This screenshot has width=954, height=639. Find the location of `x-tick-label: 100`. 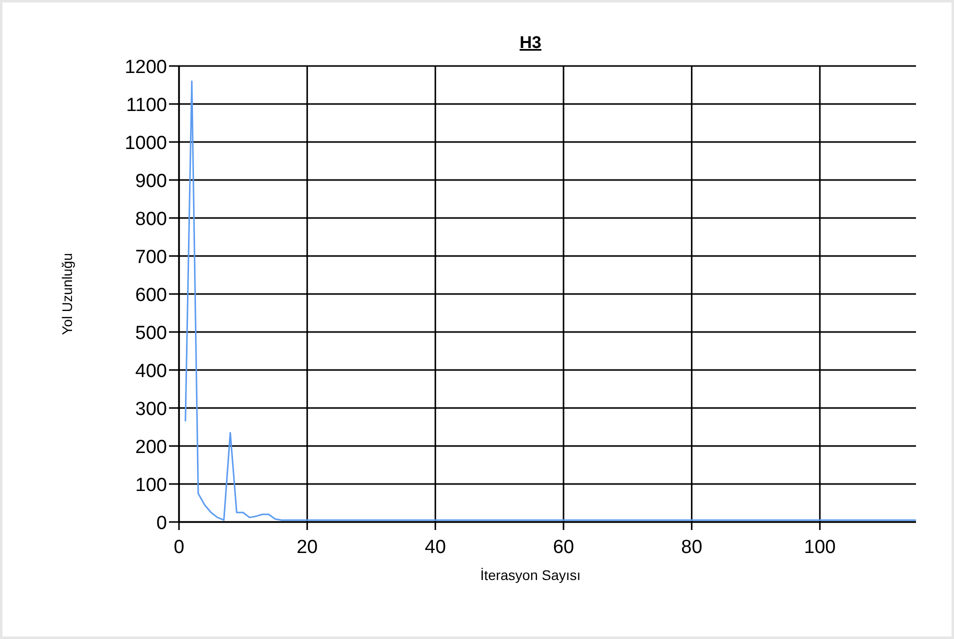

x-tick-label: 100 is located at coordinates (820, 547).